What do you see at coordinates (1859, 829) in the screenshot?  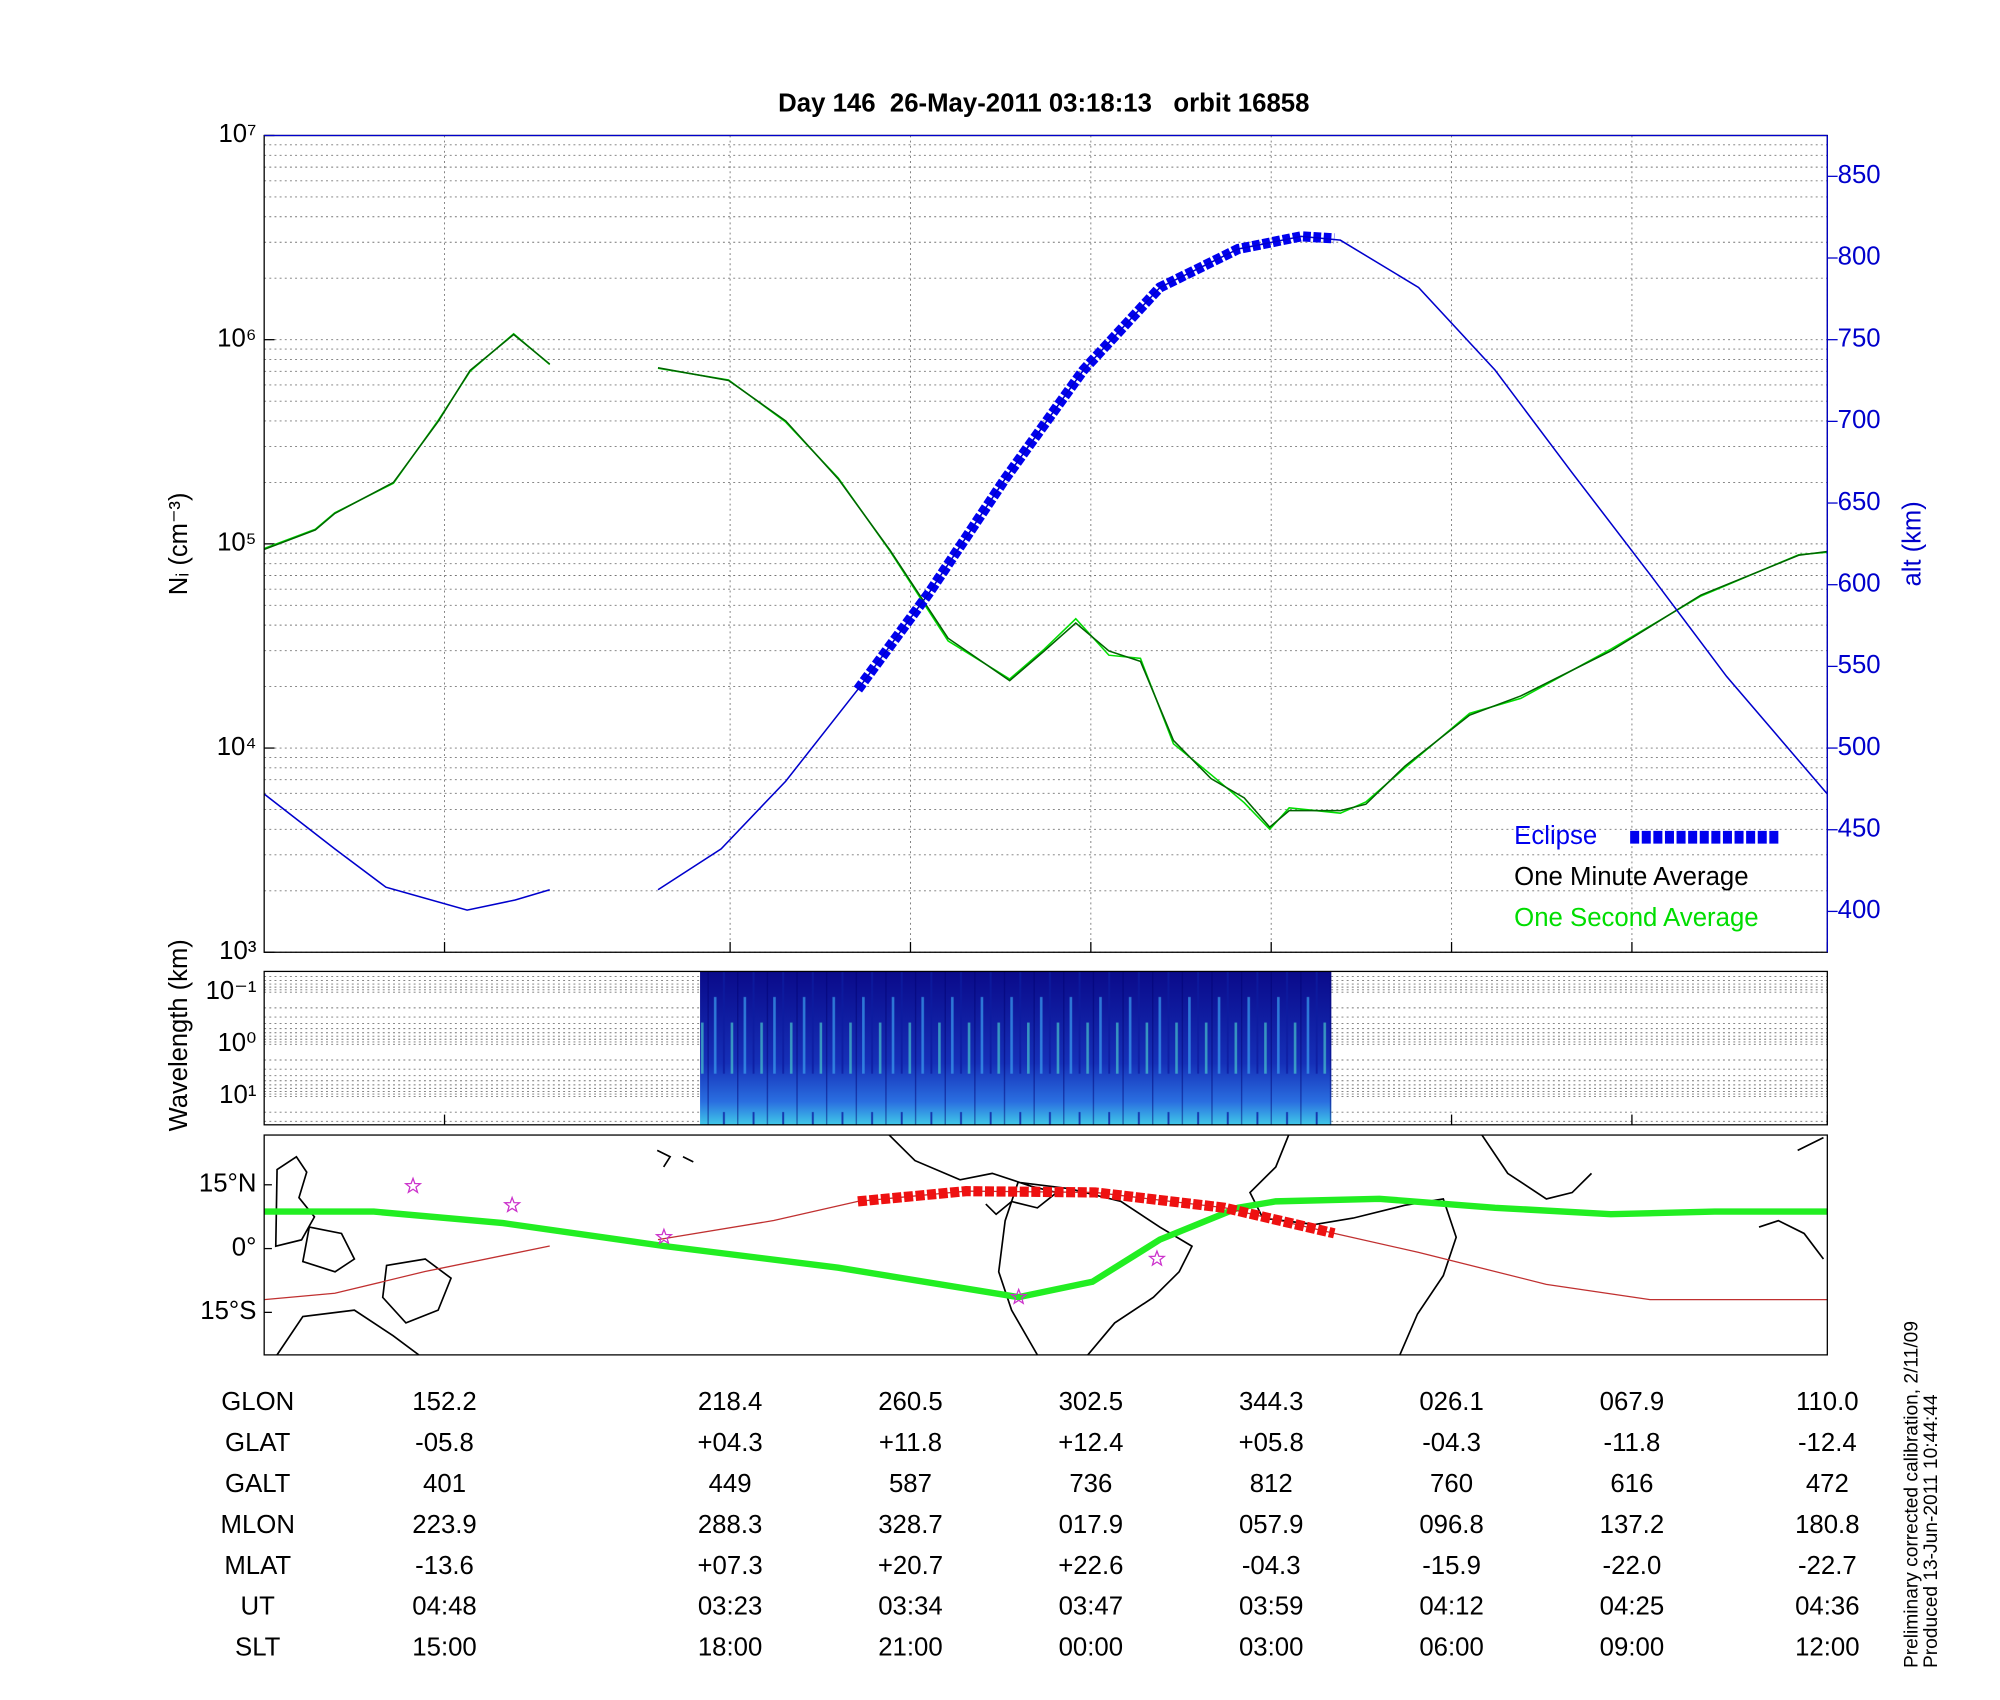 I see `y2-tick-label: 450` at bounding box center [1859, 829].